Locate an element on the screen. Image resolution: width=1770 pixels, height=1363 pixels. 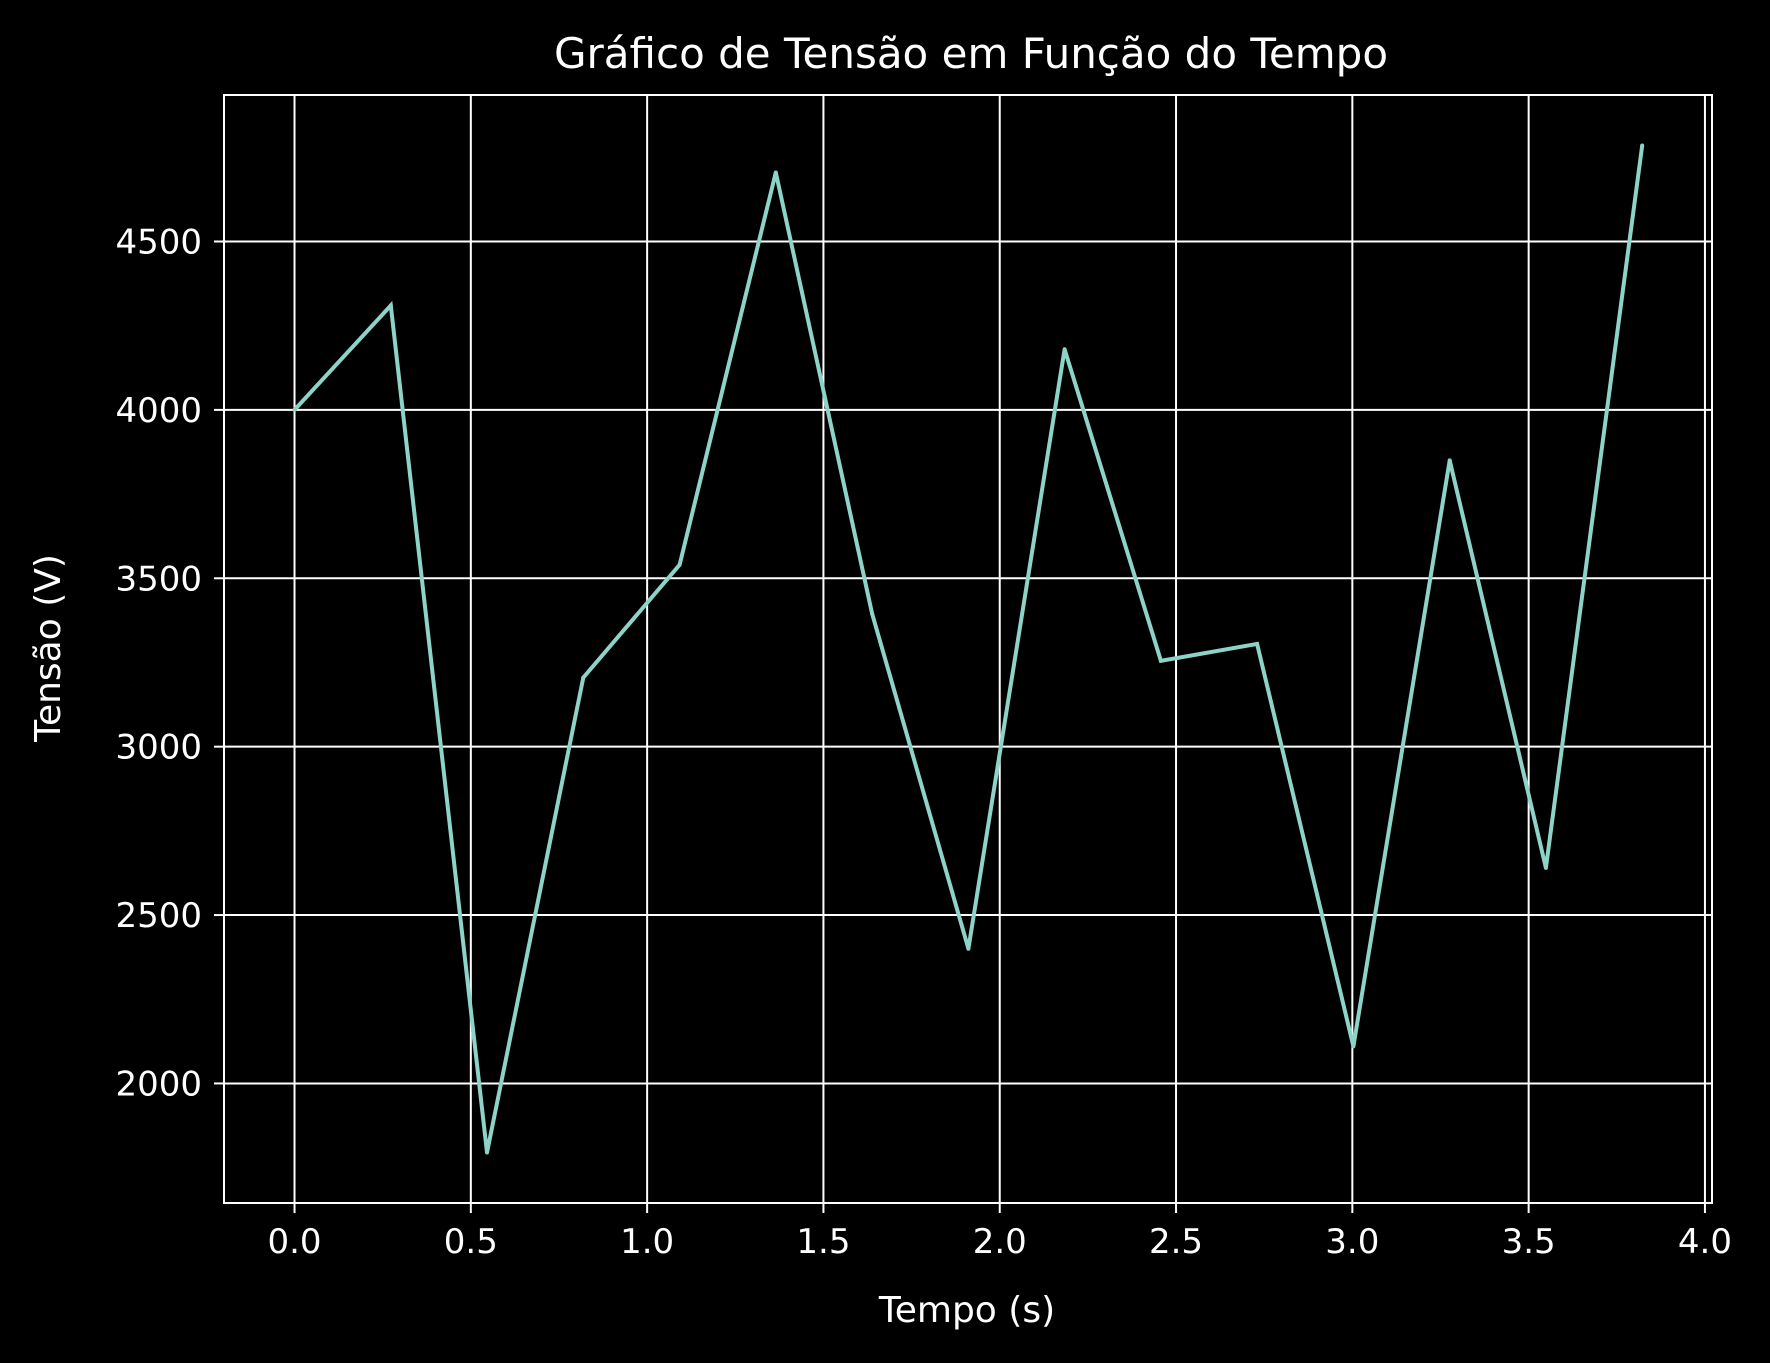
y-tick-label: 2500 is located at coordinates (158, 916).